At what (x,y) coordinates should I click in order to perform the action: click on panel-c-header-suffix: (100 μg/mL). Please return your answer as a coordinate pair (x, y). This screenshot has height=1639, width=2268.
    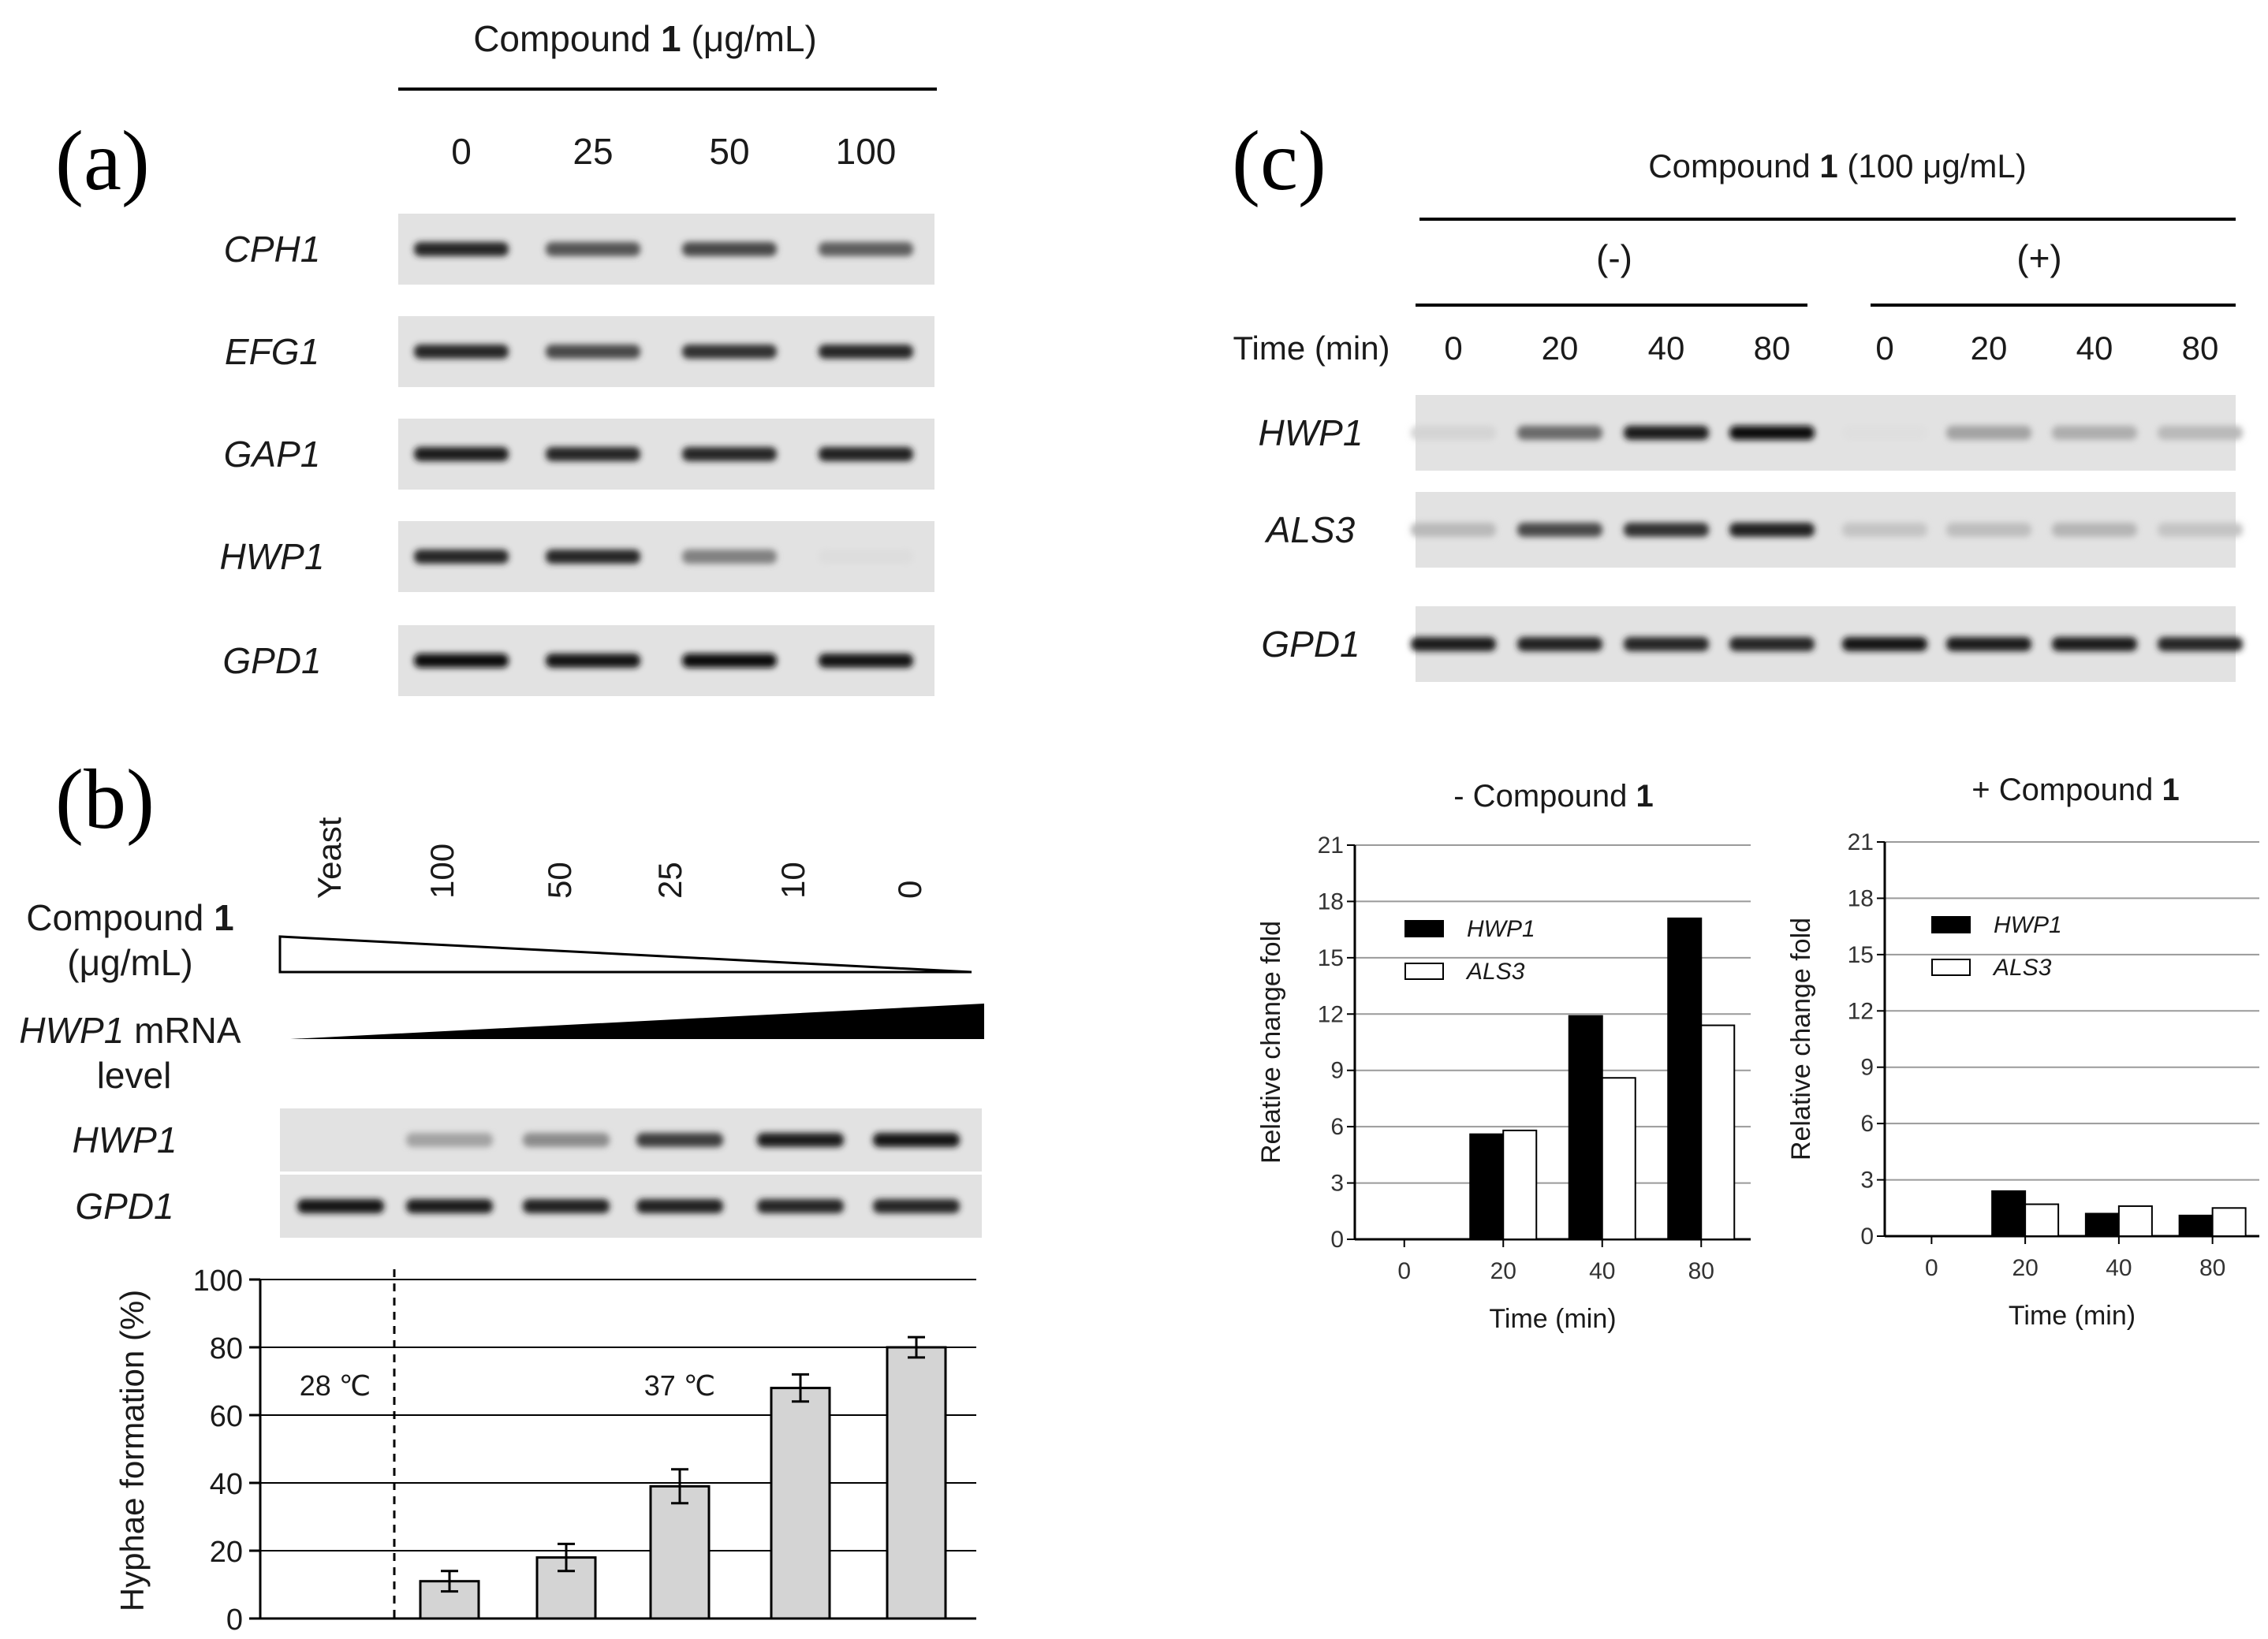
    Looking at the image, I should click on (1932, 165).